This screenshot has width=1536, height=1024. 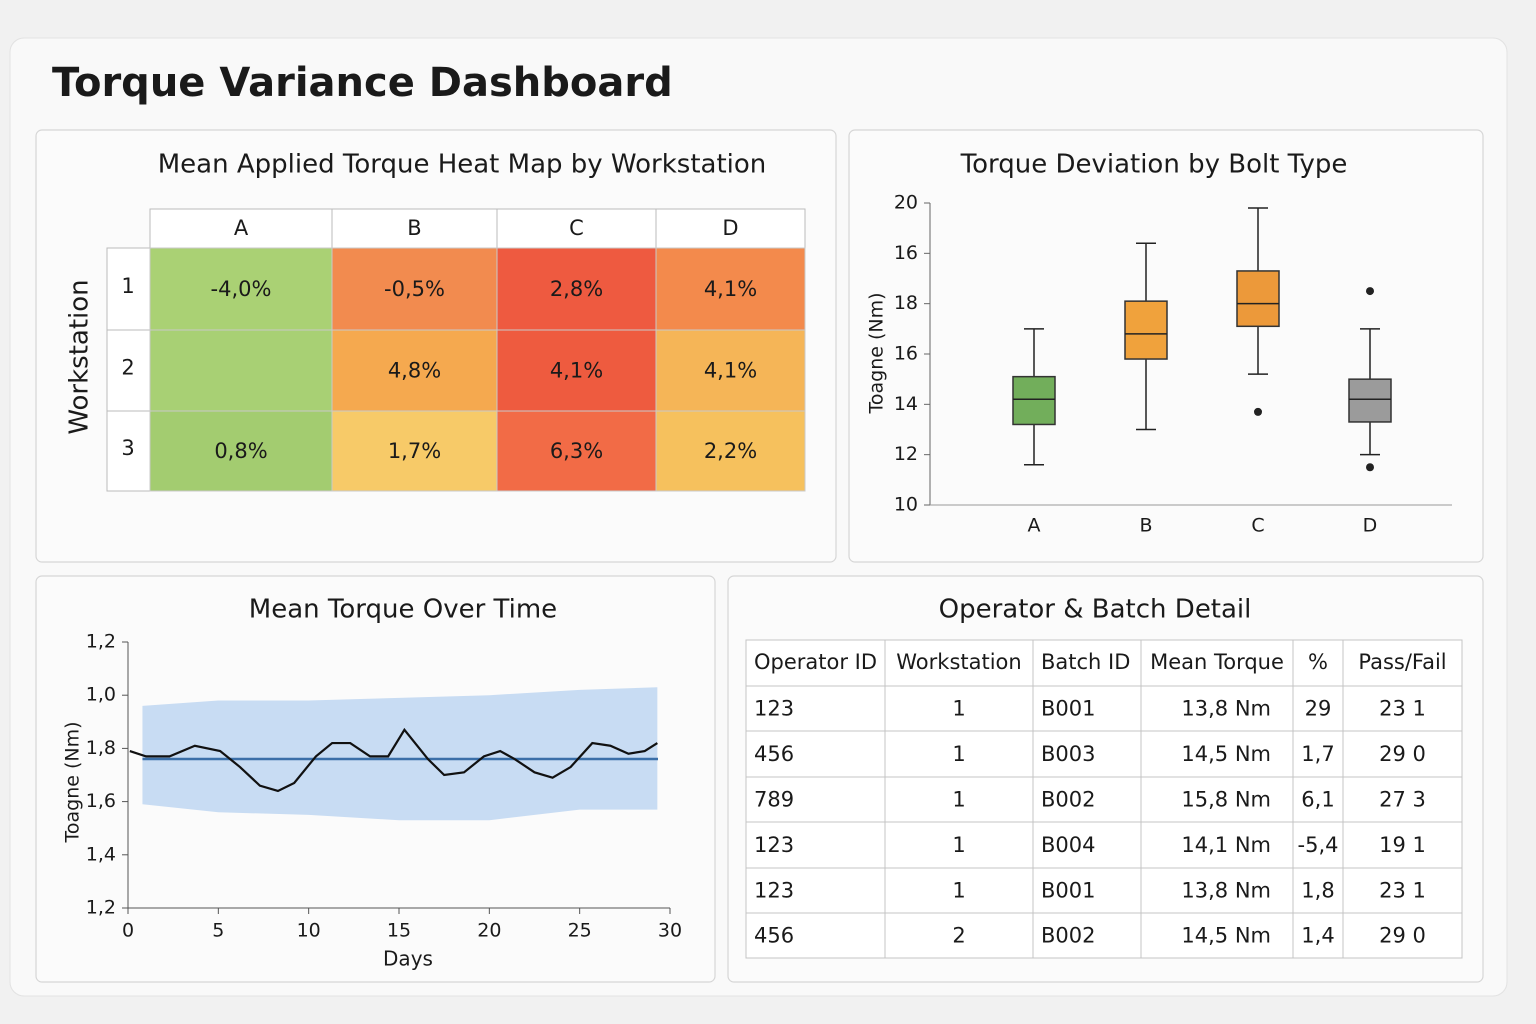 What do you see at coordinates (730, 228) in the screenshot?
I see `col-header: D` at bounding box center [730, 228].